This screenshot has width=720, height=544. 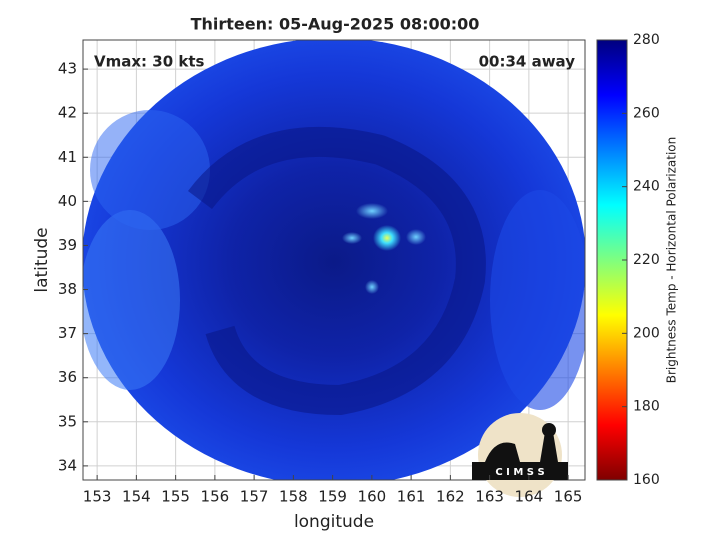 What do you see at coordinates (97, 497) in the screenshot?
I see `x-tick-label: 153` at bounding box center [97, 497].